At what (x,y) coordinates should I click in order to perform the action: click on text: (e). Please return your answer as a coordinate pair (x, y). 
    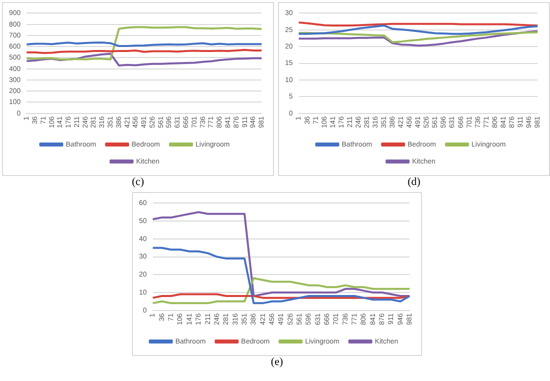
    Looking at the image, I should click on (277, 362).